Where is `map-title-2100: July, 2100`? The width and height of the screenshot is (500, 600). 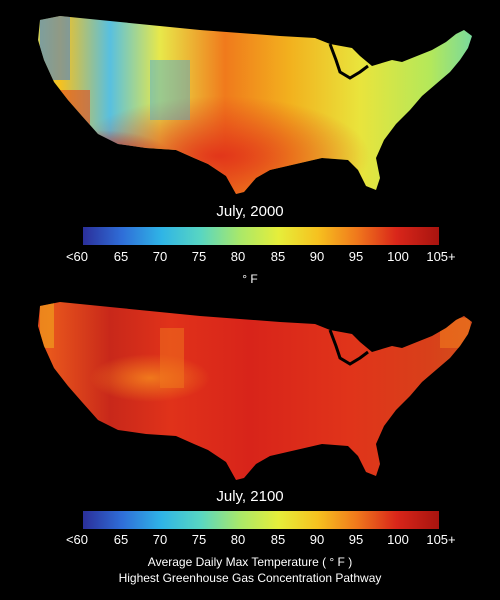 map-title-2100: July, 2100 is located at coordinates (250, 496).